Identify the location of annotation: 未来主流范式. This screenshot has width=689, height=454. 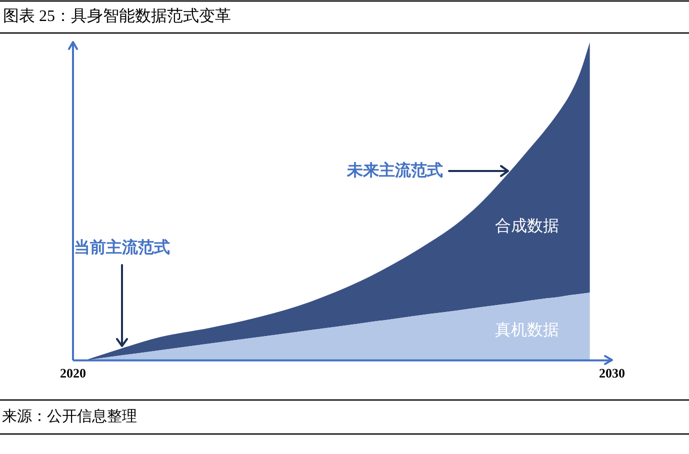
(395, 170).